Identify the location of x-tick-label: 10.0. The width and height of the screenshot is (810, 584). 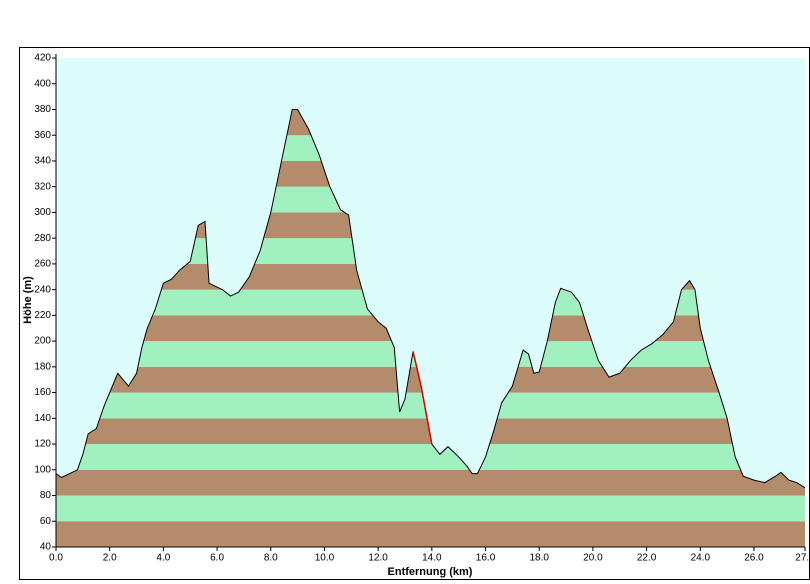
(325, 558).